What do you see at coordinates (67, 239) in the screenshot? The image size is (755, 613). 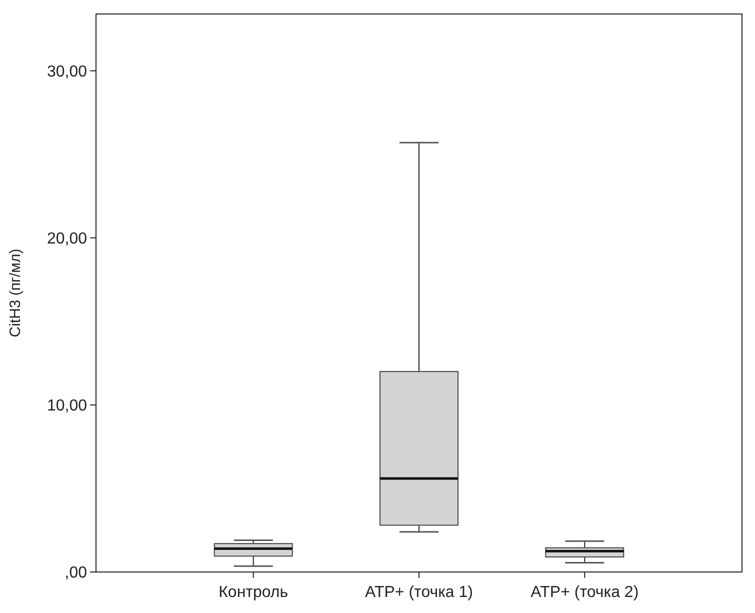 I see `y-tick-label: 20,00` at bounding box center [67, 239].